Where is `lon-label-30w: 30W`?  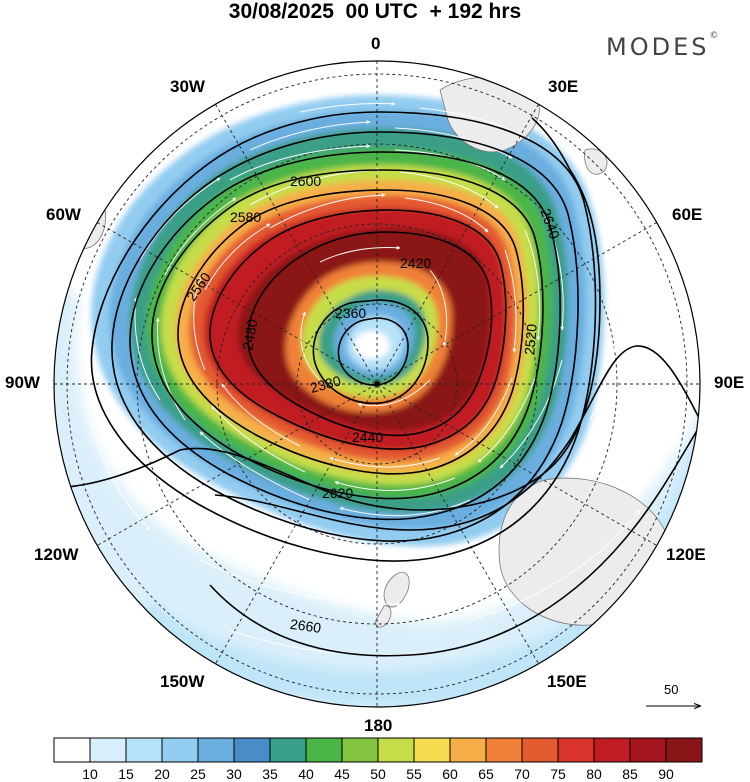 lon-label-30w: 30W is located at coordinates (187, 86).